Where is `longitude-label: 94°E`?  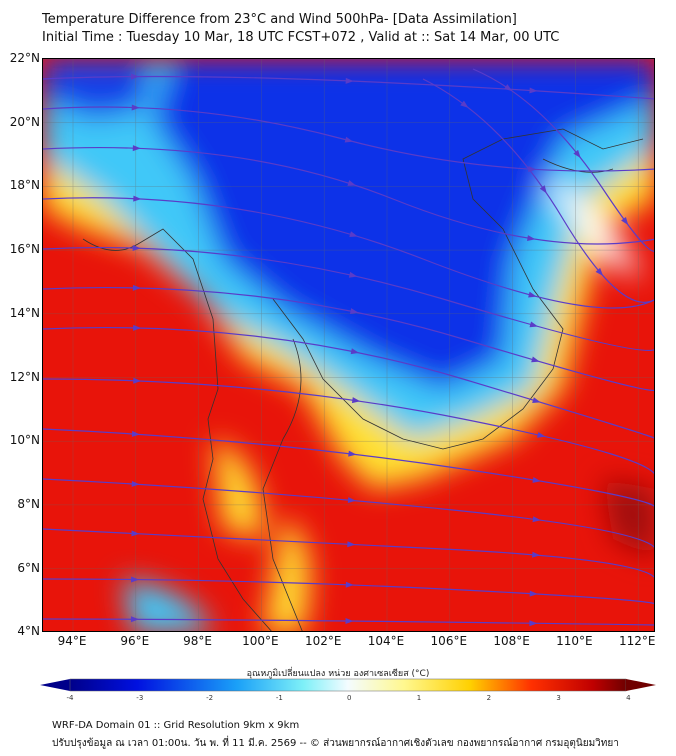 longitude-label: 94°E is located at coordinates (72, 641).